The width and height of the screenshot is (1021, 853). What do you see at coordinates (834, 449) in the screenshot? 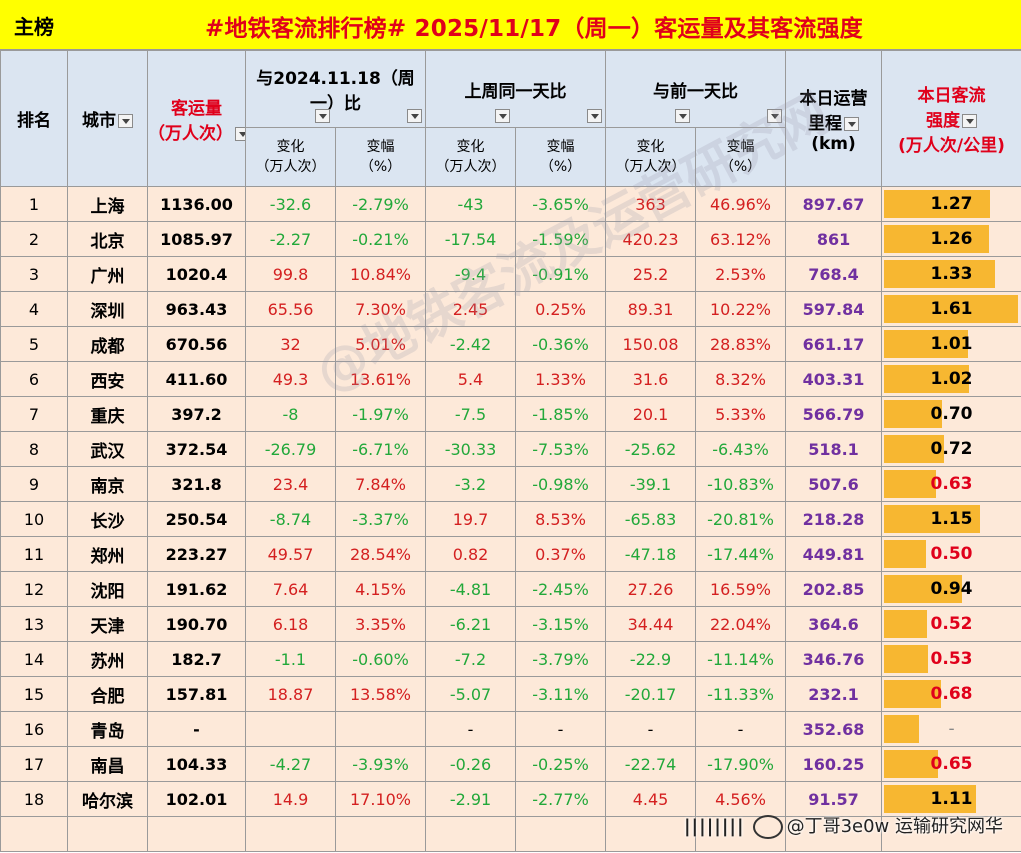
I see `cell-mileage: 518.1` at bounding box center [834, 449].